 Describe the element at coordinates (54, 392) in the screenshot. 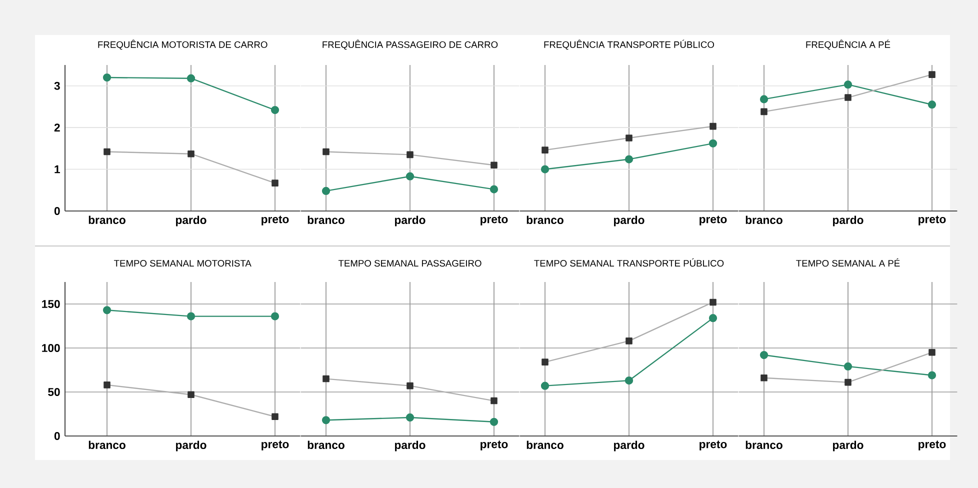

I see `y-tick-label: 50` at that location.